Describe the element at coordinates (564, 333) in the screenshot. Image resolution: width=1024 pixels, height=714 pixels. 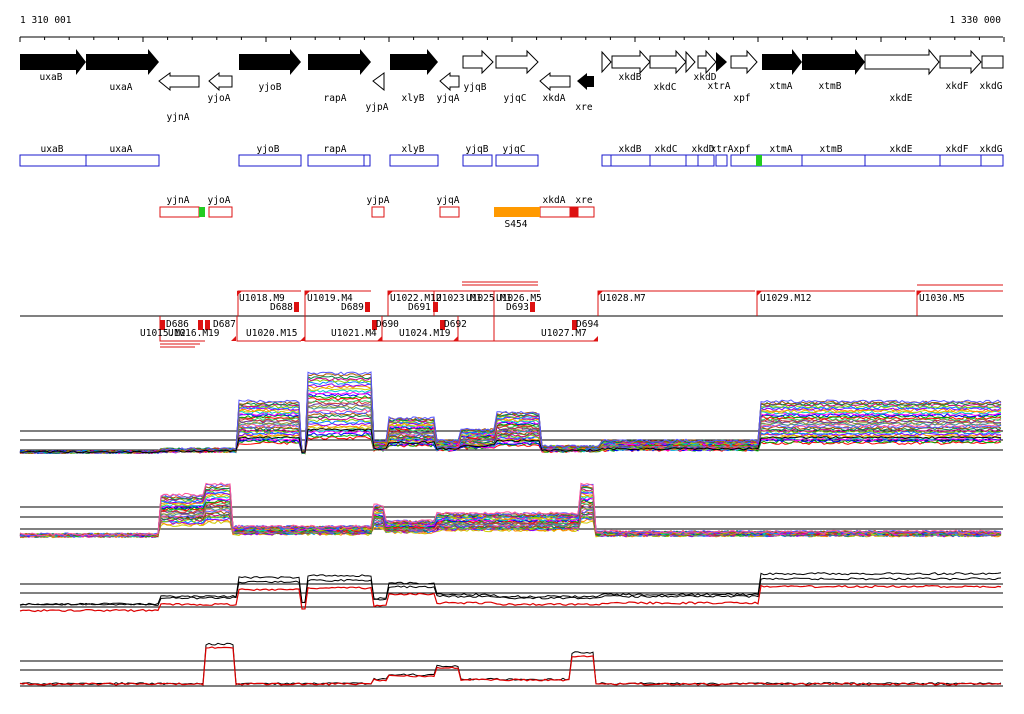
I see `segment-label: U1027.M7` at that location.